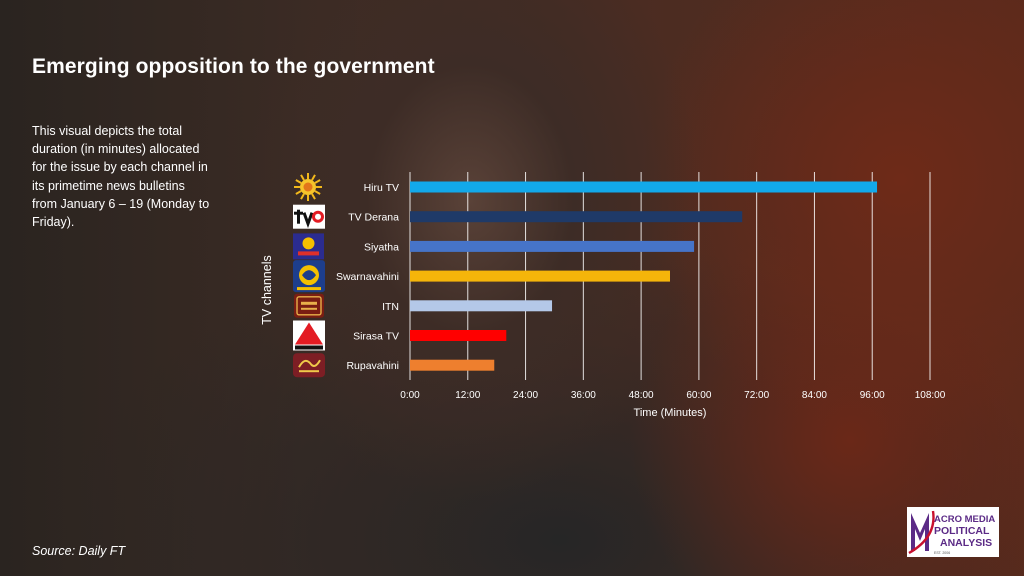 The height and width of the screenshot is (576, 1024). I want to click on brand-logo: ACRO MEDIA POLITICAL ANALYSIS EST. 2006, so click(953, 532).